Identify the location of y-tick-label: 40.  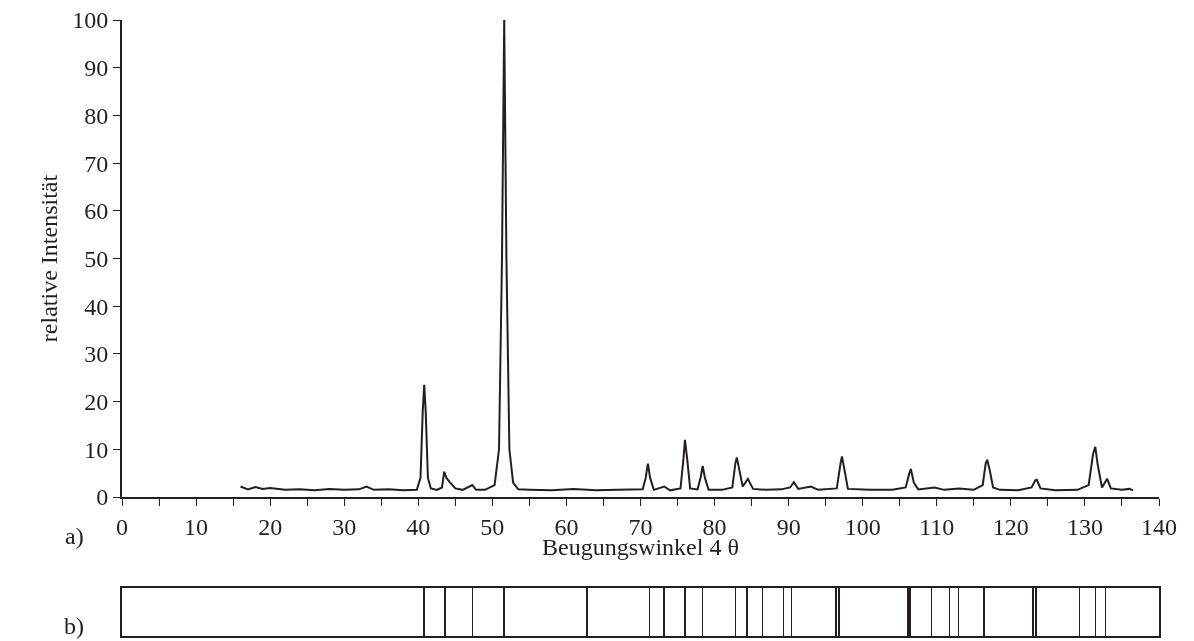
(96, 306).